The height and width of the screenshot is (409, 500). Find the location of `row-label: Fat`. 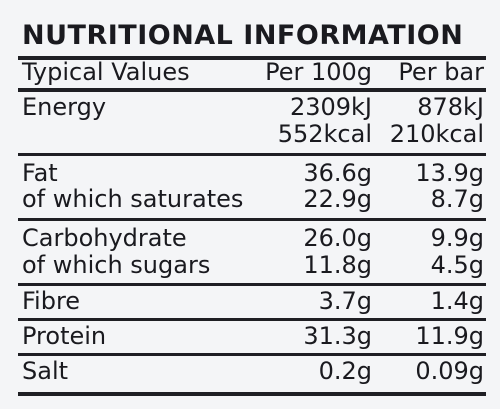

row-label: Fat is located at coordinates (40, 173).